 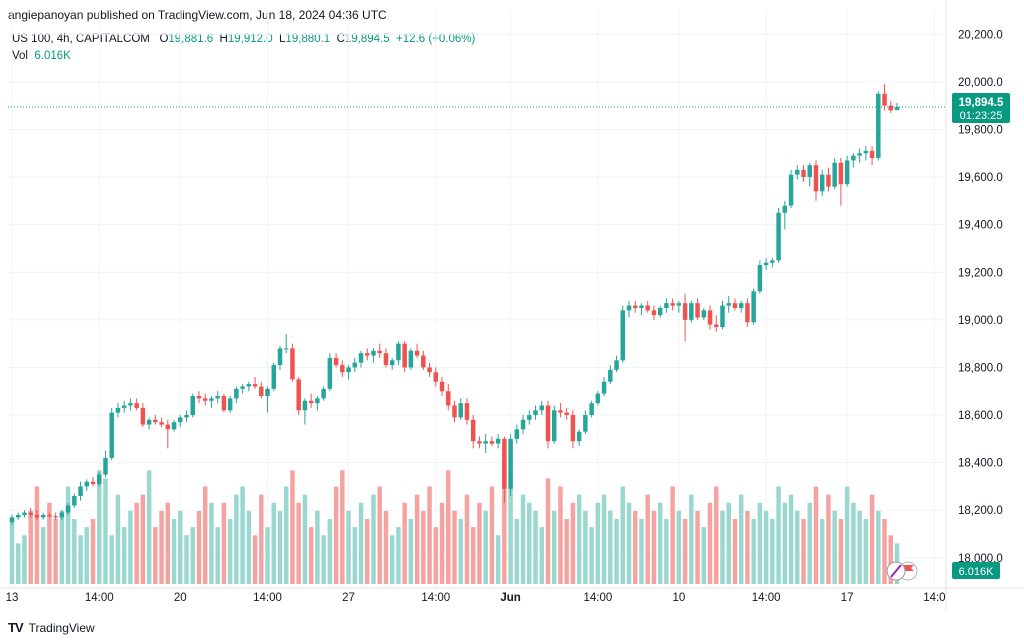 What do you see at coordinates (980, 559) in the screenshot?
I see `y-tick-label: 18,000.0` at bounding box center [980, 559].